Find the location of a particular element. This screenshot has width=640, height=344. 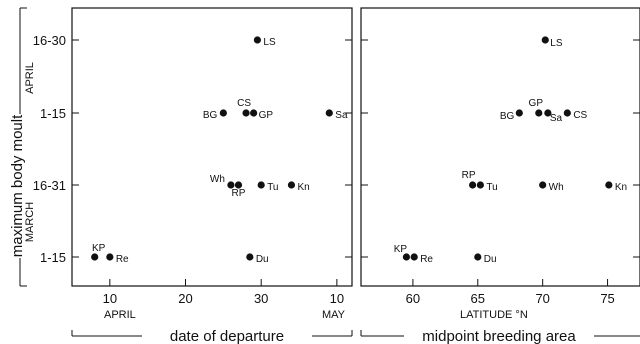

x-tick-label: 75 is located at coordinates (607, 298).